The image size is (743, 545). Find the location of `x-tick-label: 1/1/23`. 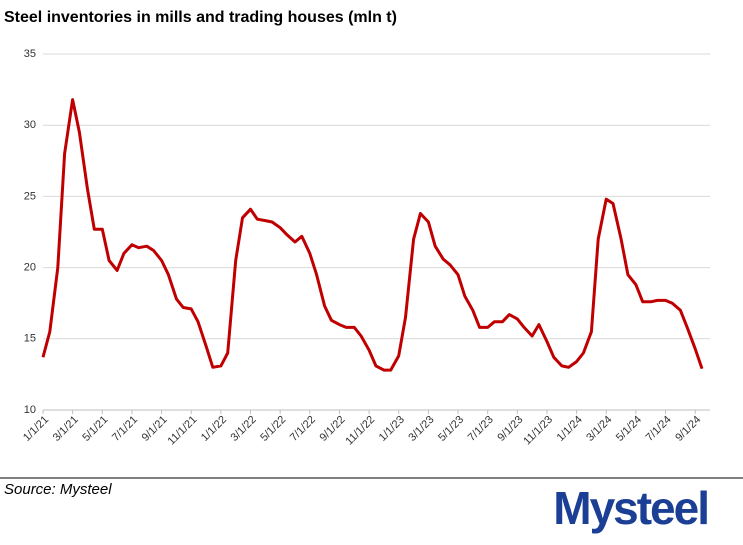

x-tick-label: 1/1/23 is located at coordinates (392, 429).